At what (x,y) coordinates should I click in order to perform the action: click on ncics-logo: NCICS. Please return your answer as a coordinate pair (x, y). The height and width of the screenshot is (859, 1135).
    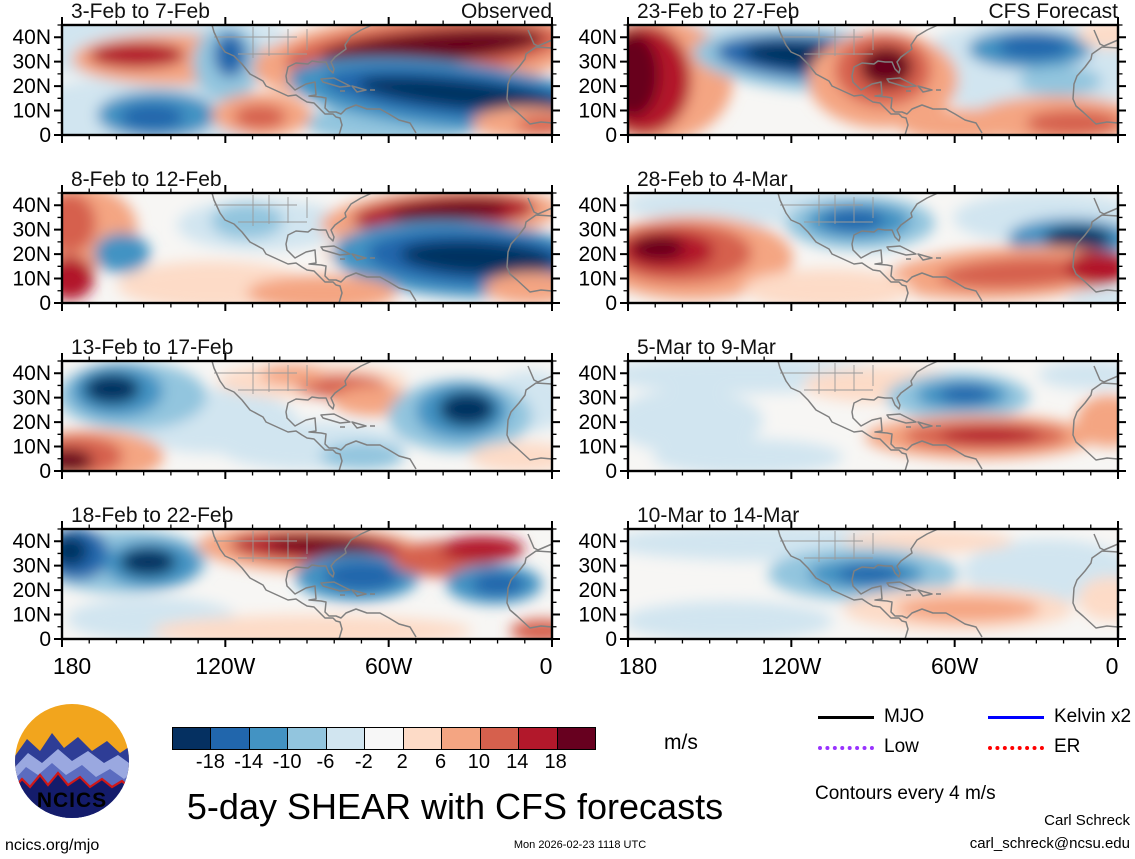
    Looking at the image, I should click on (72, 761).